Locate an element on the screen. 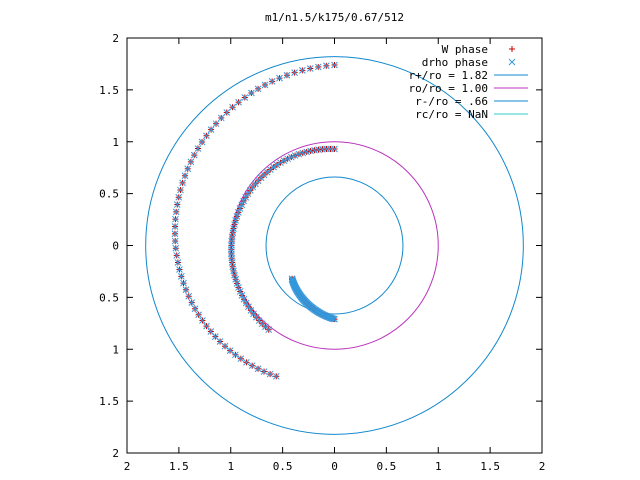 The width and height of the screenshot is (640, 480). legend-label: drho phase is located at coordinates (455, 62).